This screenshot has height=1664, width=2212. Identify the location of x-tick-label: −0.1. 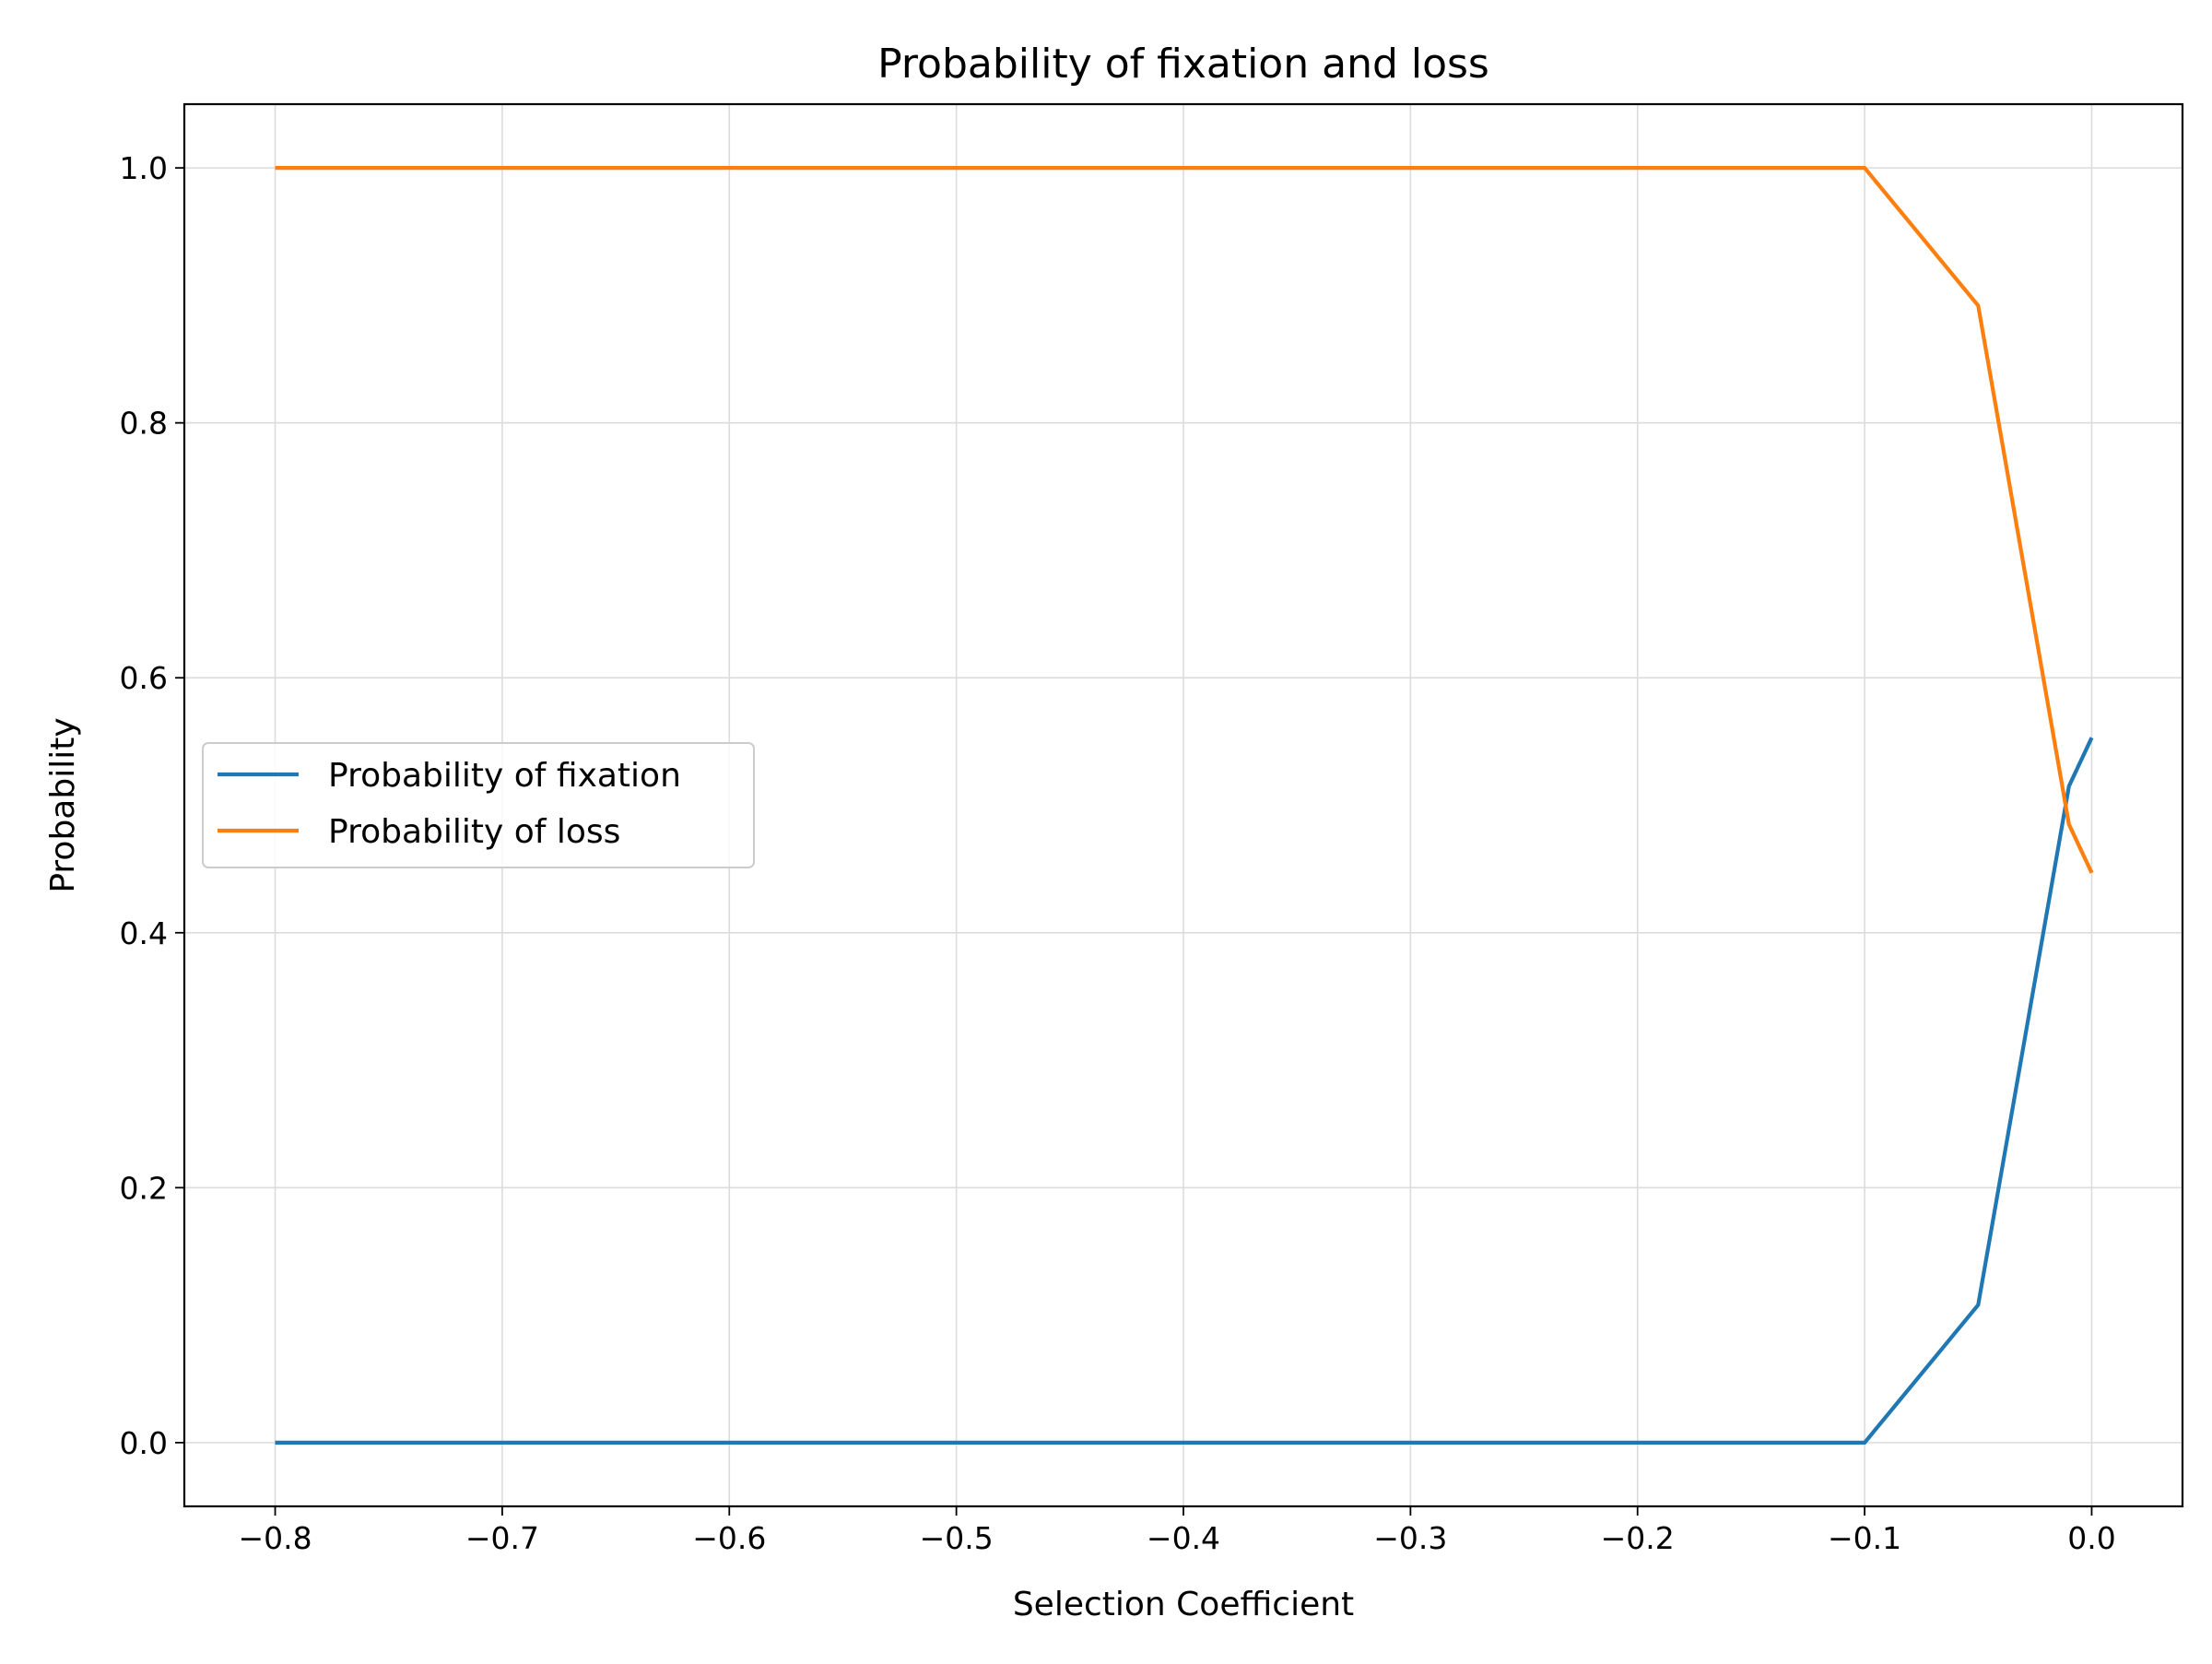
(1864, 1538).